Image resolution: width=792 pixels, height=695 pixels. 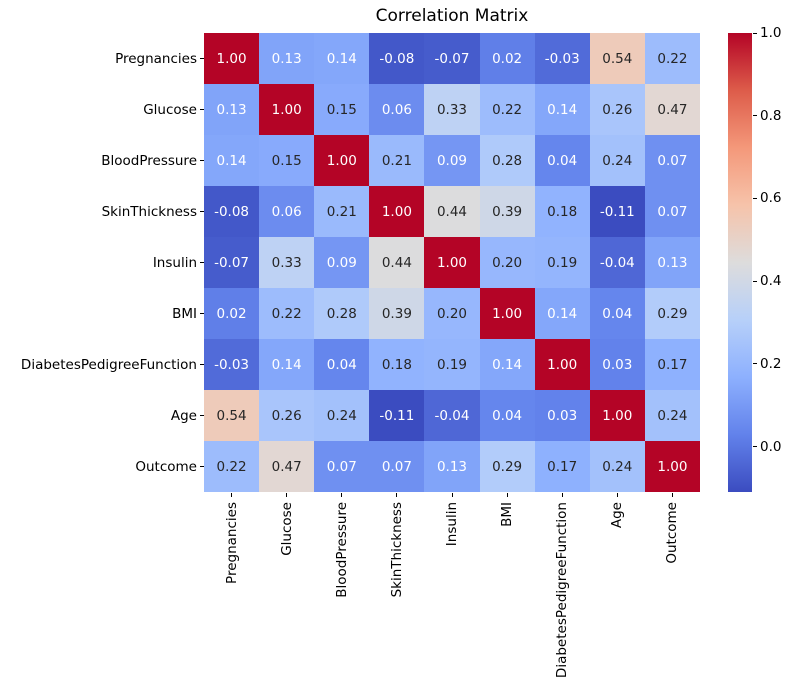 I want to click on y-axis-label: Insulin, so click(x=174, y=262).